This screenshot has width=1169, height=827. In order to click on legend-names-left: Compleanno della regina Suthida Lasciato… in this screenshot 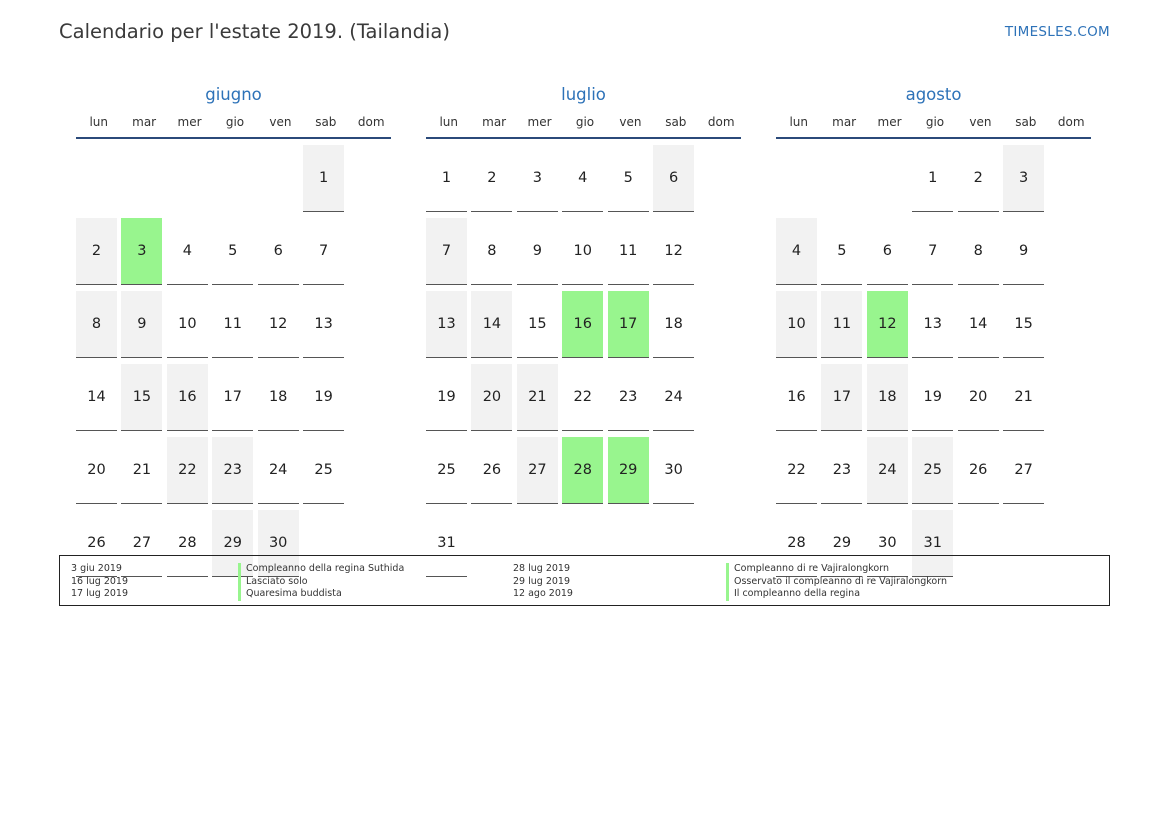, I will do `click(321, 582)`.